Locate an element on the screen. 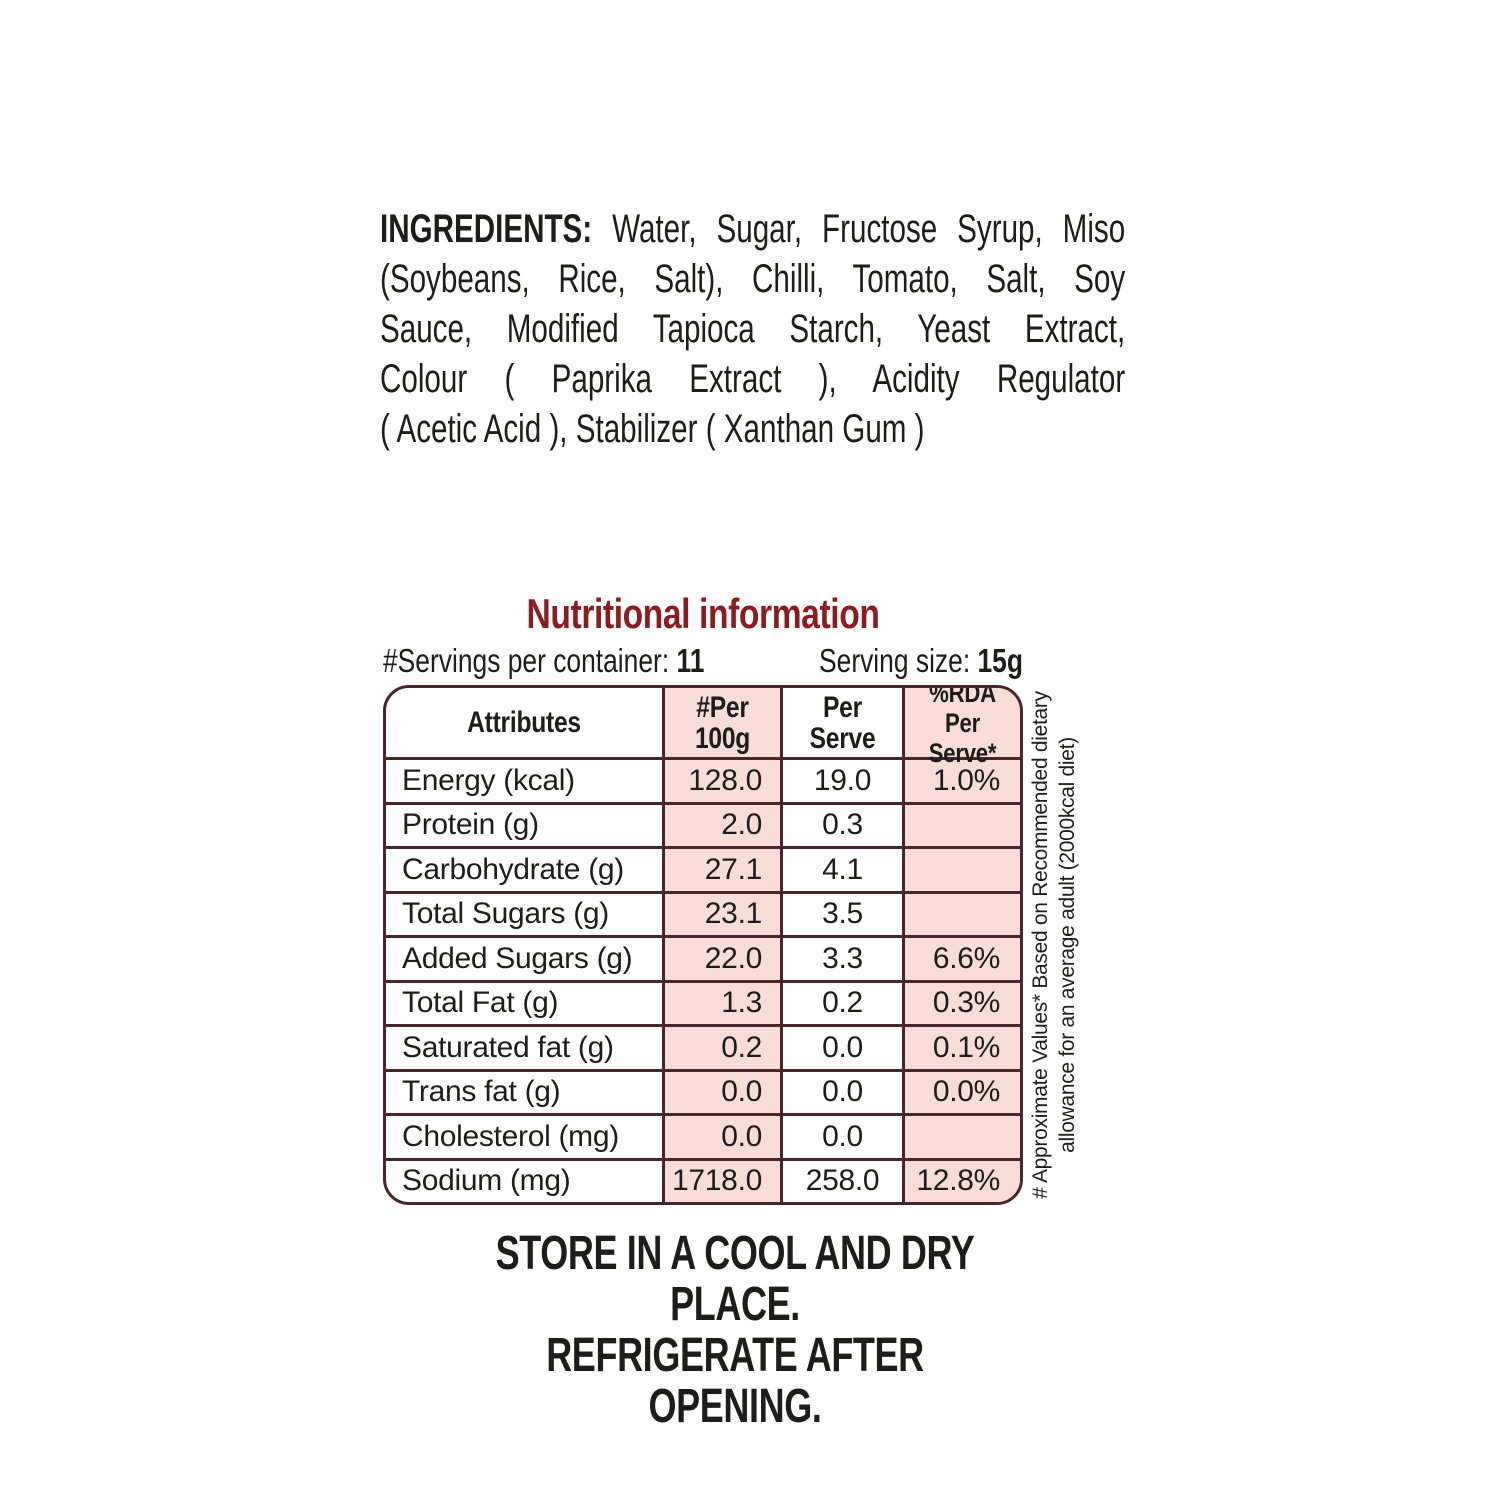 This screenshot has height=1500, width=1500. per-100g-cell: 0.2 is located at coordinates (721, 1046).